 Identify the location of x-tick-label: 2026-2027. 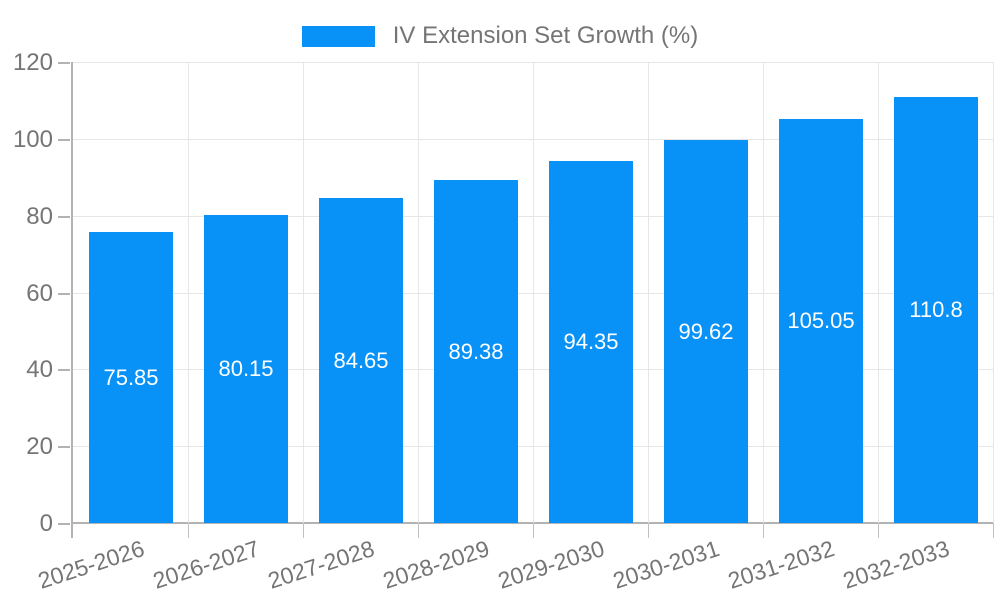
(206, 564).